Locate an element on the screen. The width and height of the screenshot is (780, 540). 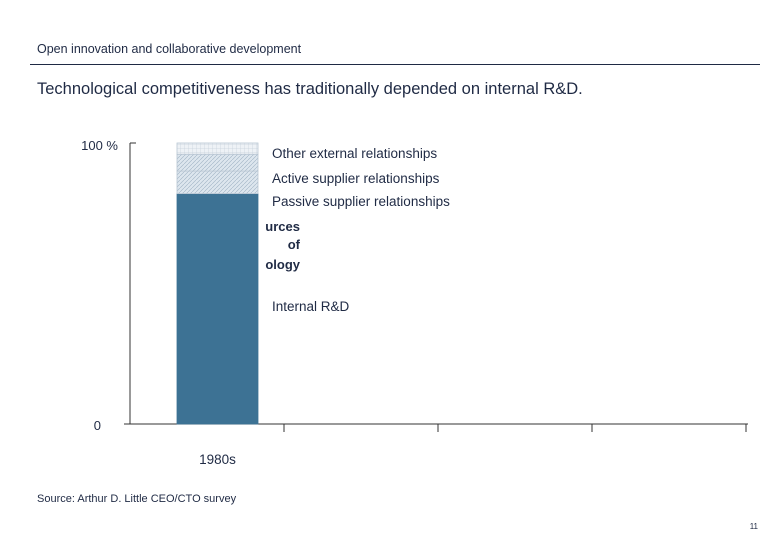
source-note: Source: Arthur D. Little CEO/CTO survey is located at coordinates (137, 499).